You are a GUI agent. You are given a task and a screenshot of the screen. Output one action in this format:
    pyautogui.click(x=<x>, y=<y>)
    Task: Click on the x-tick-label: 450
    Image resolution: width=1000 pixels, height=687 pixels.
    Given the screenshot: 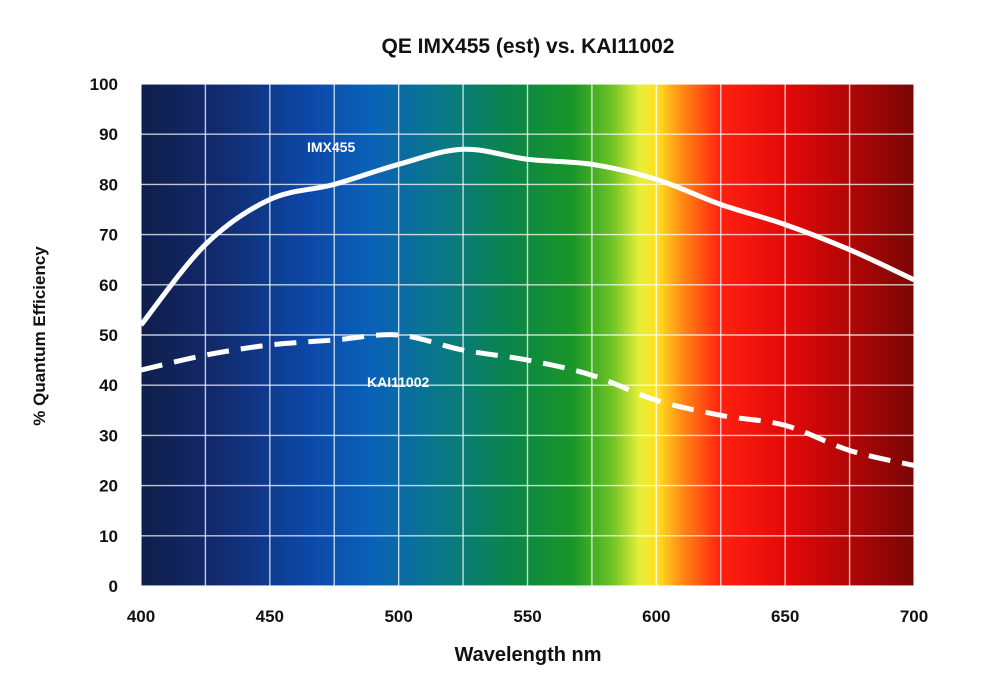 What is the action you would take?
    pyautogui.click(x=270, y=616)
    